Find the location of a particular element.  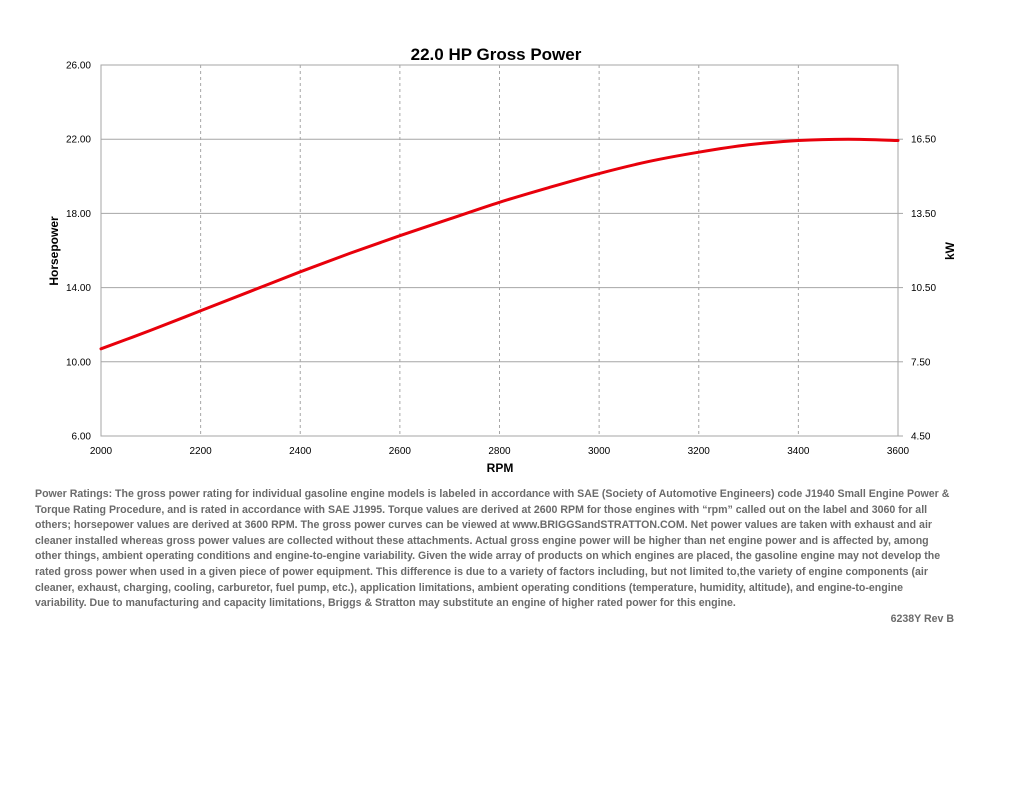

document-code: 6238Y Rev B is located at coordinates (922, 619).